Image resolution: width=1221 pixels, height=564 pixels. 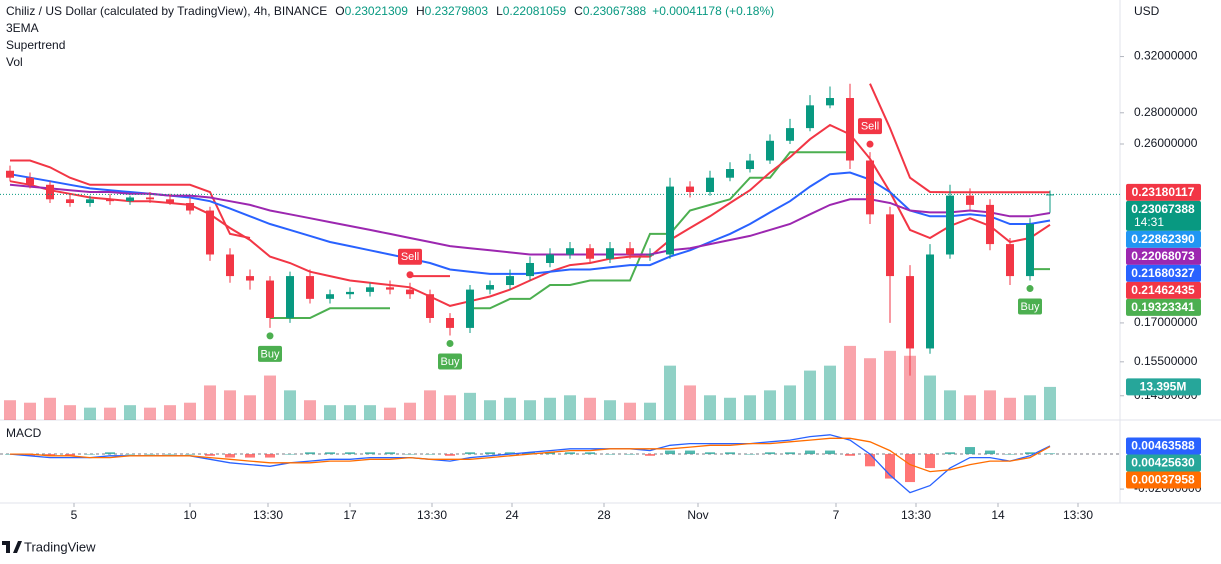 What do you see at coordinates (1149, 222) in the screenshot?
I see `price-label-countdown: 14:31` at bounding box center [1149, 222].